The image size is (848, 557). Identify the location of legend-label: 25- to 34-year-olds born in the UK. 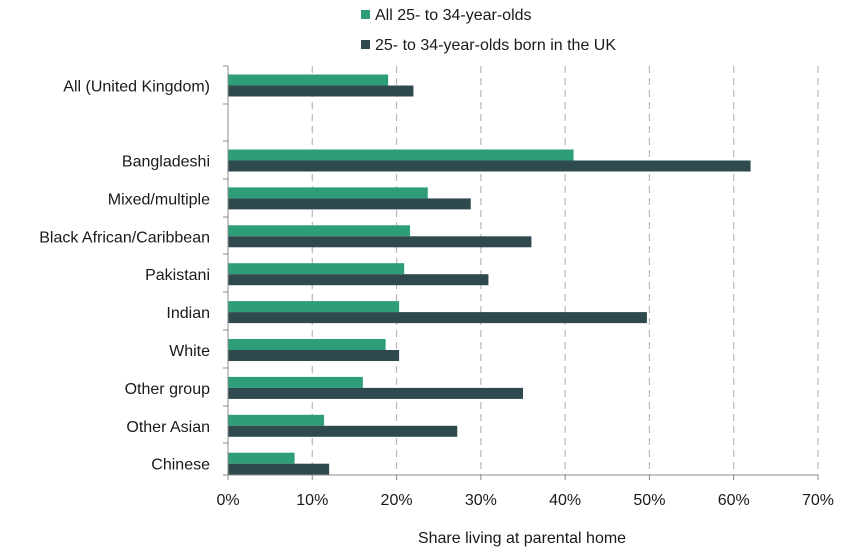
(495, 45).